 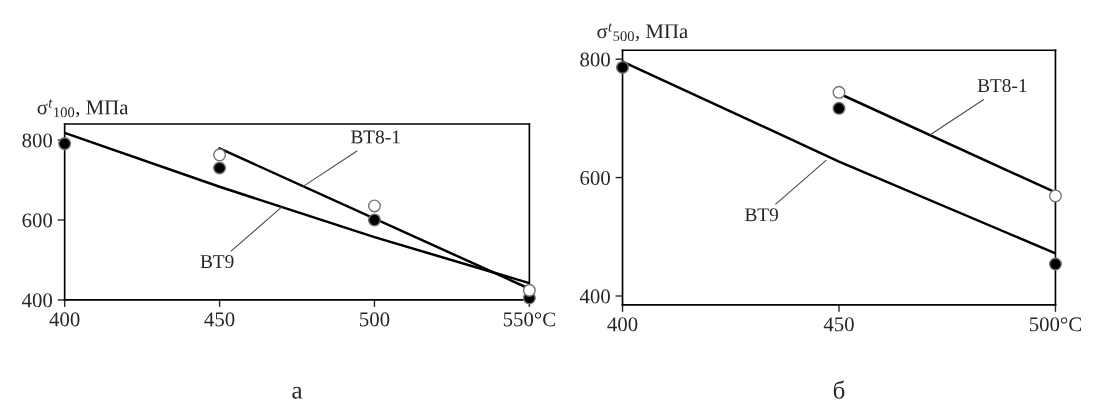 What do you see at coordinates (529, 319) in the screenshot?
I see `x-tick-label: 550°C` at bounding box center [529, 319].